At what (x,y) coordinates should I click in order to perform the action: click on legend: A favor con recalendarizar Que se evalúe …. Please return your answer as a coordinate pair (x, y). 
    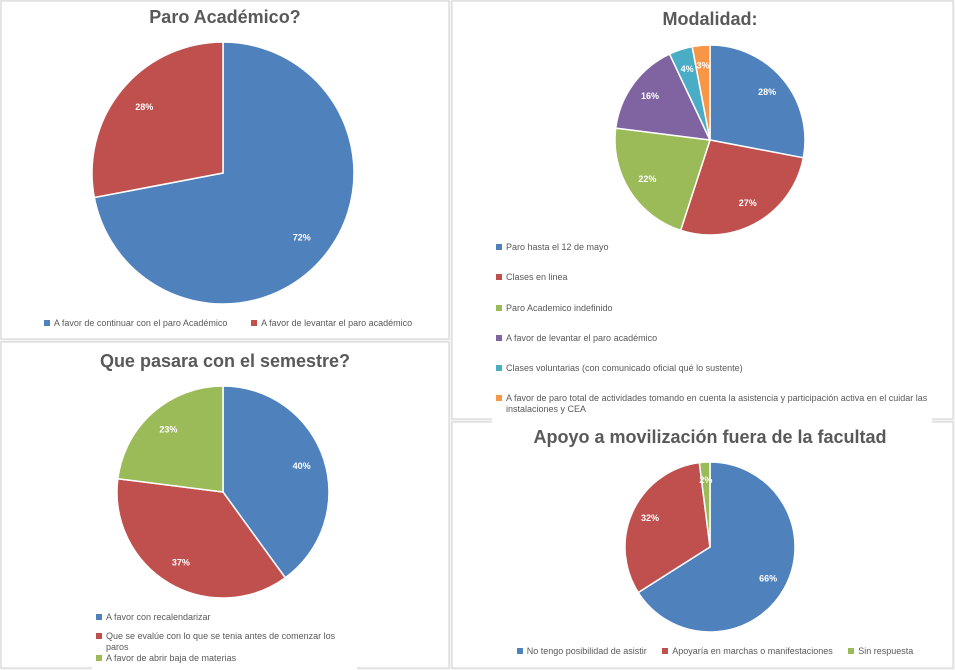
    Looking at the image, I should click on (224, 640).